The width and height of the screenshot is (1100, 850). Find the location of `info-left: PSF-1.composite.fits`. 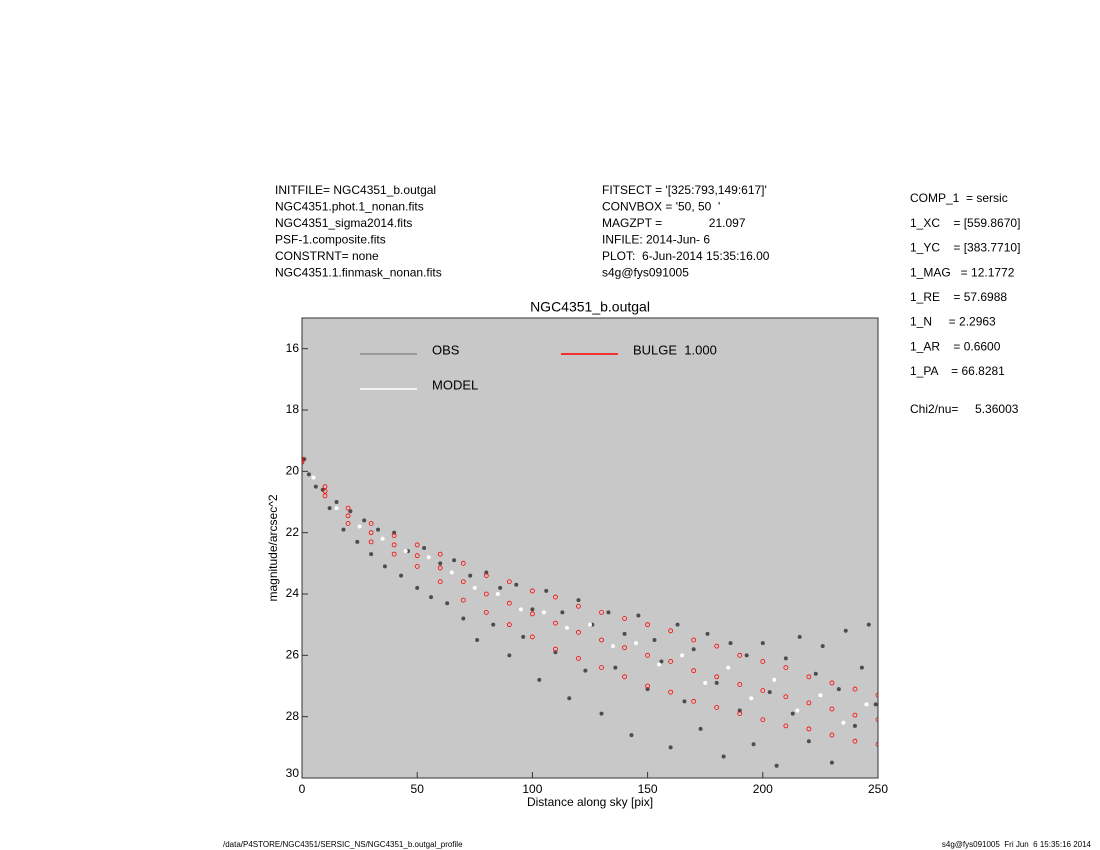

info-left: PSF-1.composite.fits is located at coordinates (330, 240).